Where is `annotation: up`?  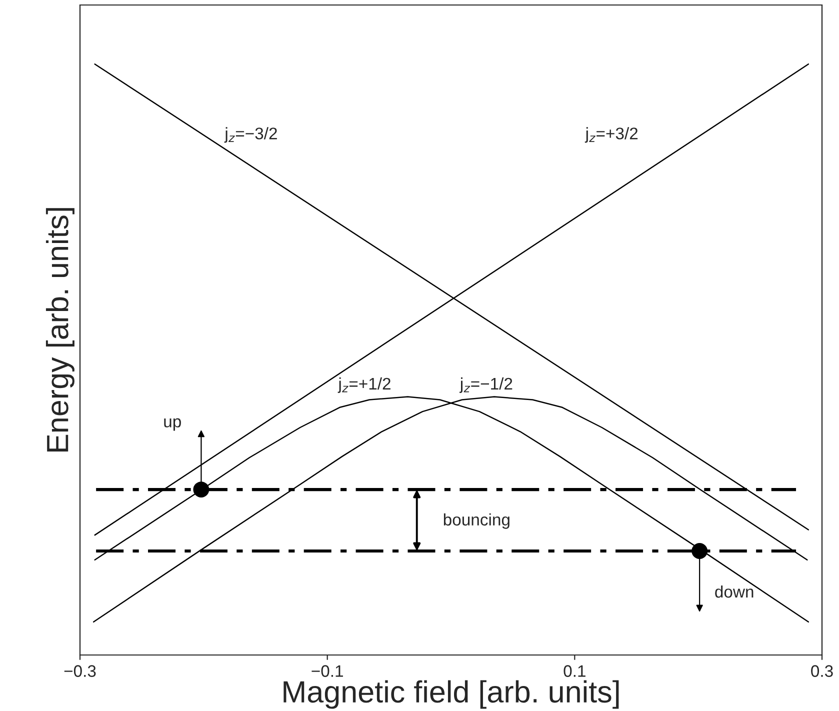 annotation: up is located at coordinates (172, 424).